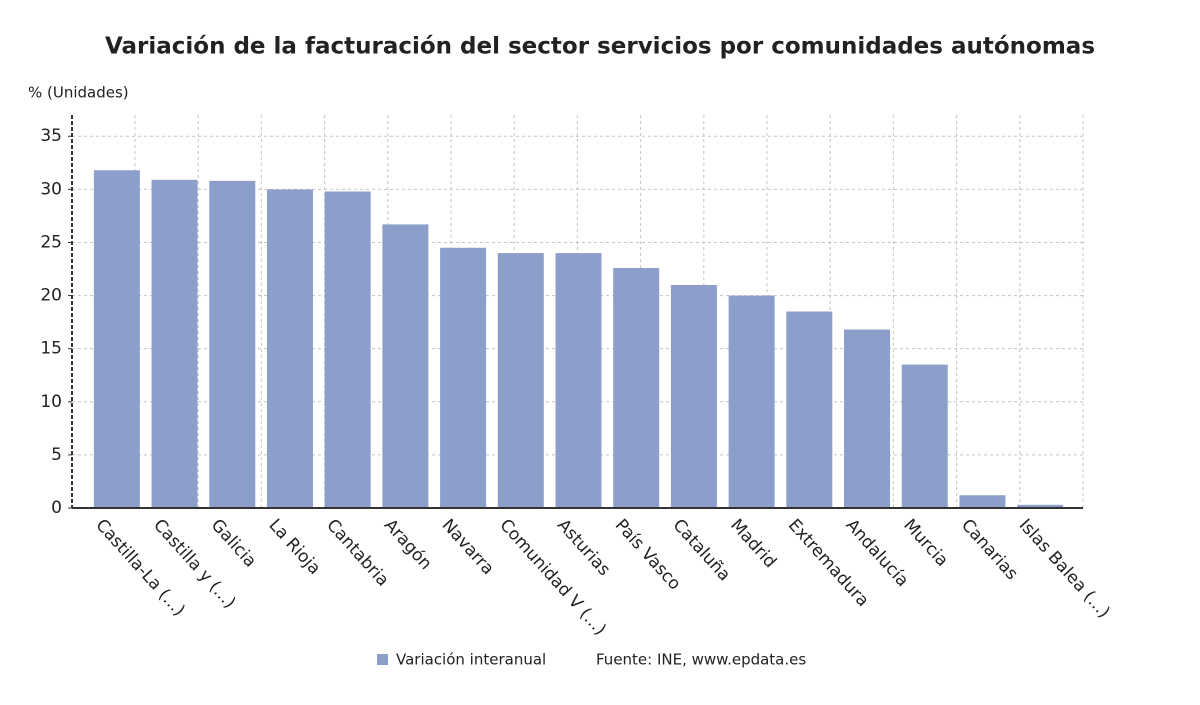  What do you see at coordinates (1064, 568) in the screenshot?
I see `x-tick-label: Islas Balea (...)` at bounding box center [1064, 568].